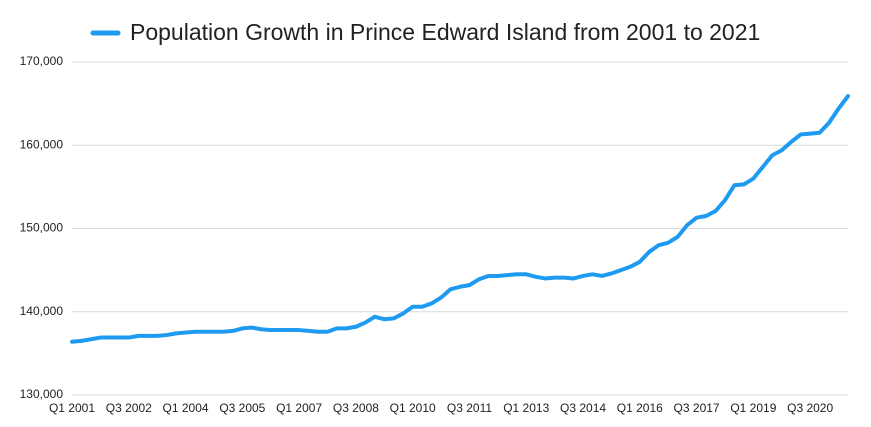 This screenshot has height=427, width=871. Describe the element at coordinates (242, 408) in the screenshot. I see `x-tick-label: Q3 2005` at that location.